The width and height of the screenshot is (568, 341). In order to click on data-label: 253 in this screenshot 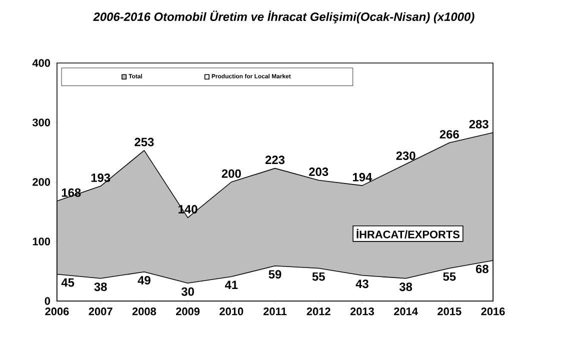, I will do `click(144, 142)`.